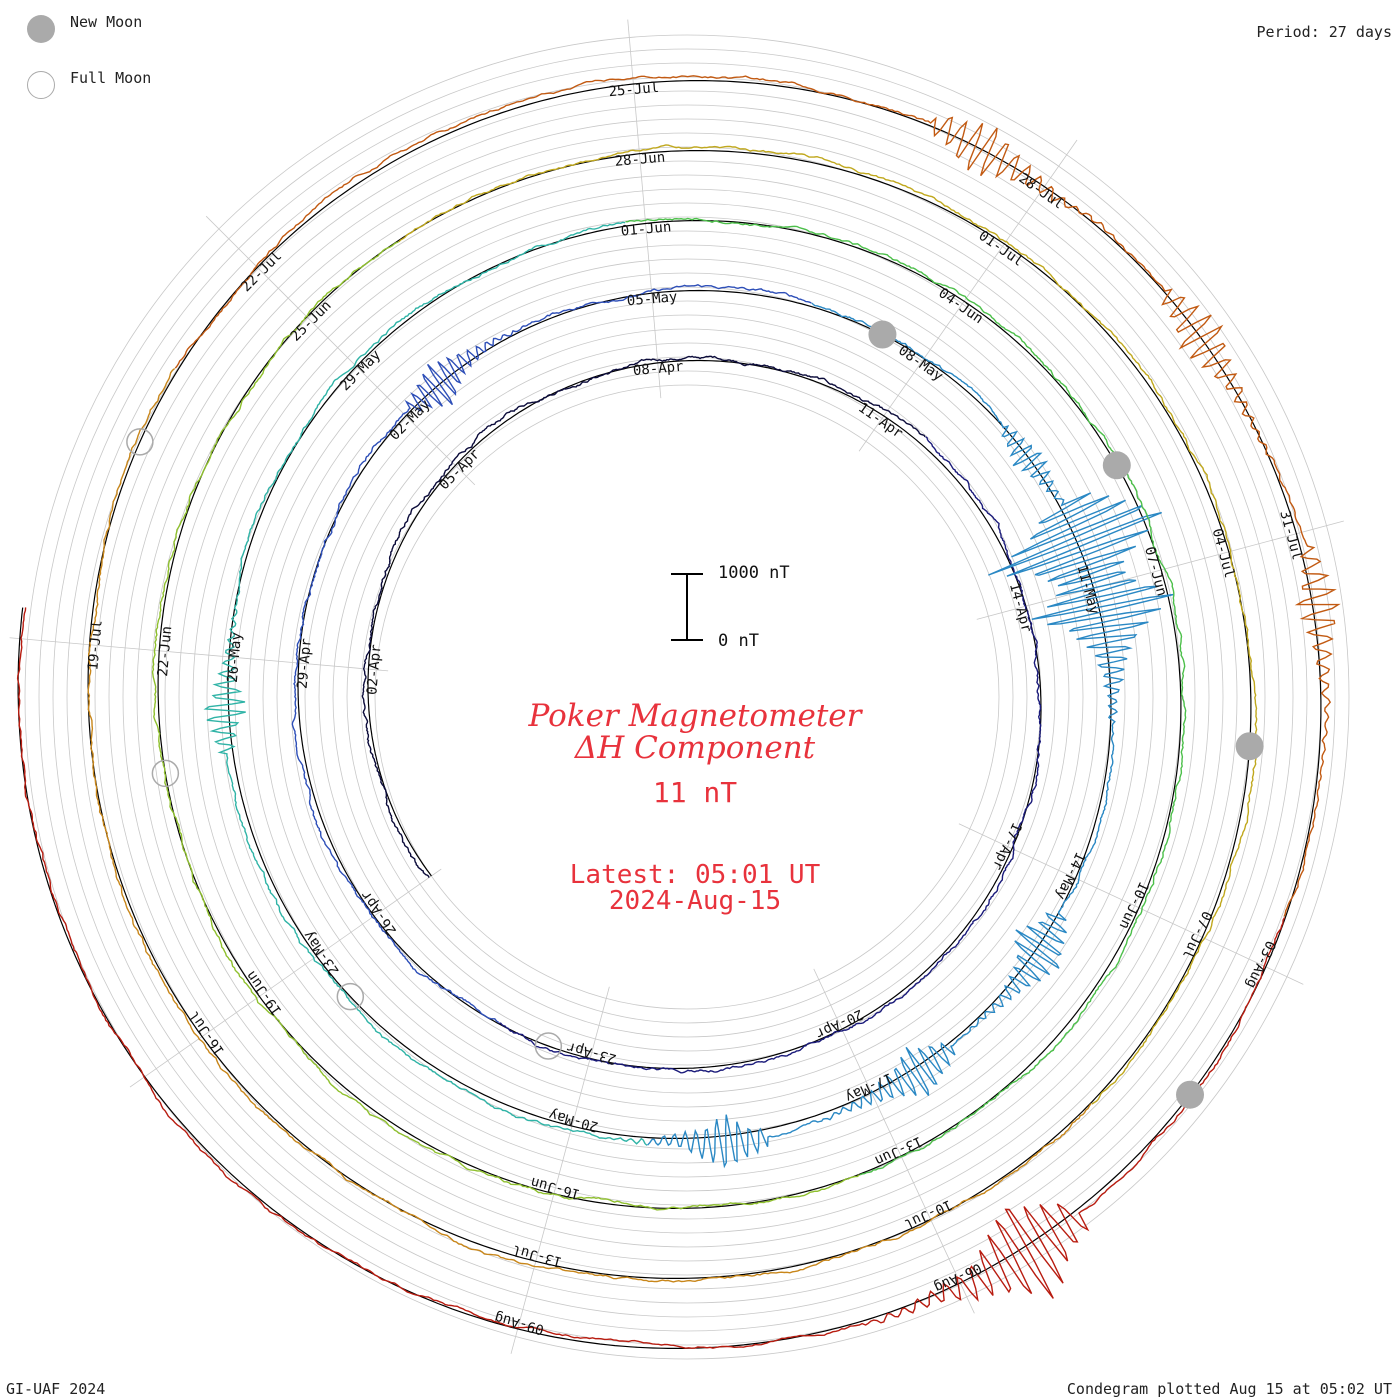  I want to click on scale-bottom-label: 0 nT, so click(738, 641).